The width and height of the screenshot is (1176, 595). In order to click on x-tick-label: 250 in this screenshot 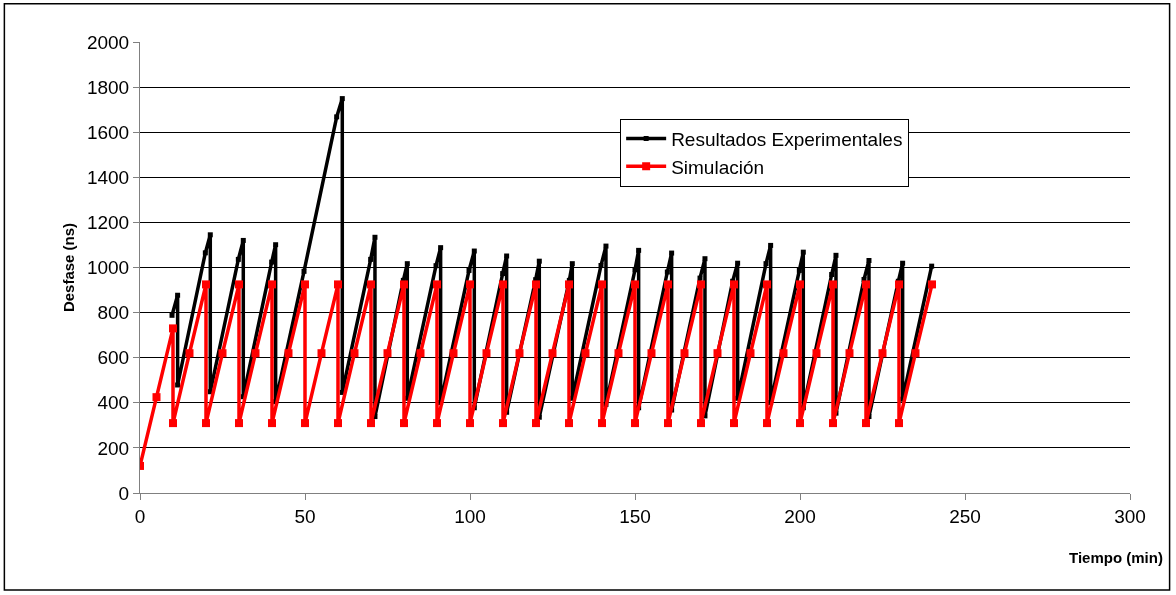, I will do `click(965, 516)`.